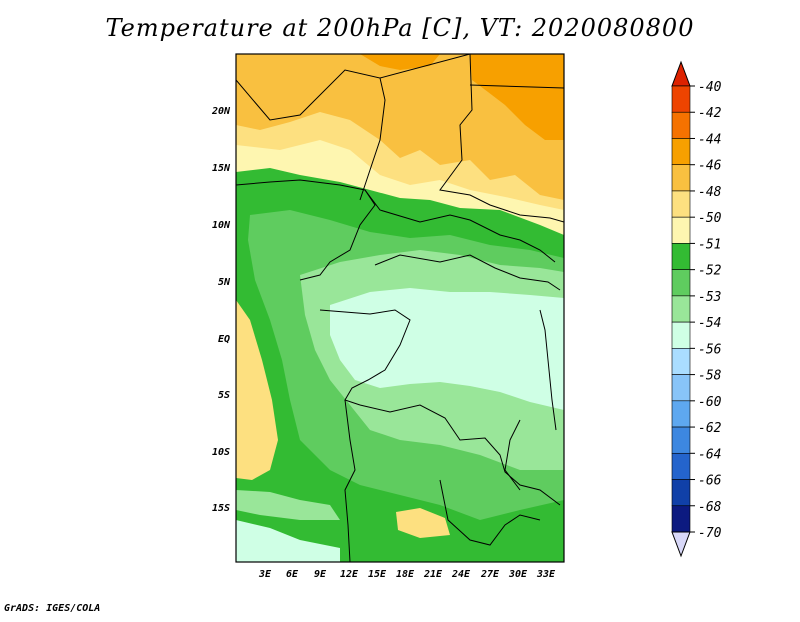 This screenshot has height=622, width=800. Describe the element at coordinates (221, 168) in the screenshot. I see `lat-label: 15N` at that location.